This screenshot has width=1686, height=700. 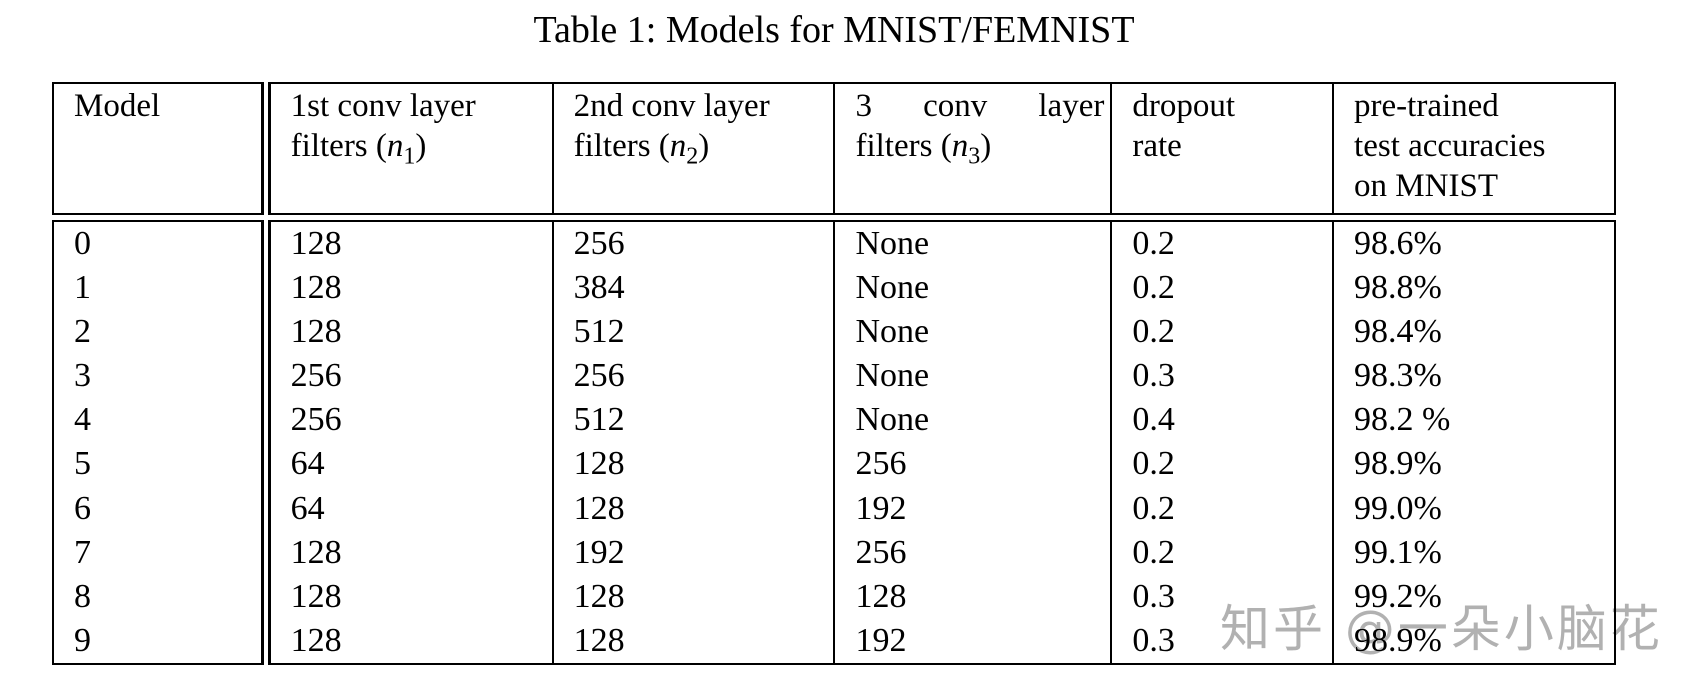 I want to click on header-label: test accuracies, so click(x=1450, y=146).